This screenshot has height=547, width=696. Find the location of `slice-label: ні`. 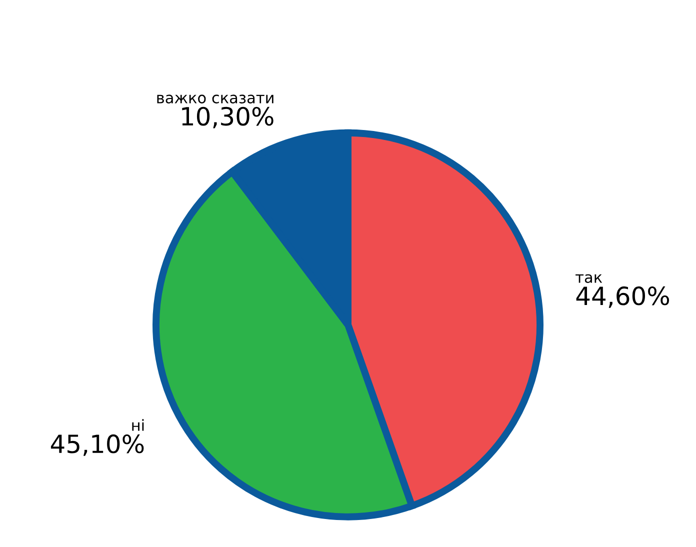

slice-label: ні is located at coordinates (138, 425).